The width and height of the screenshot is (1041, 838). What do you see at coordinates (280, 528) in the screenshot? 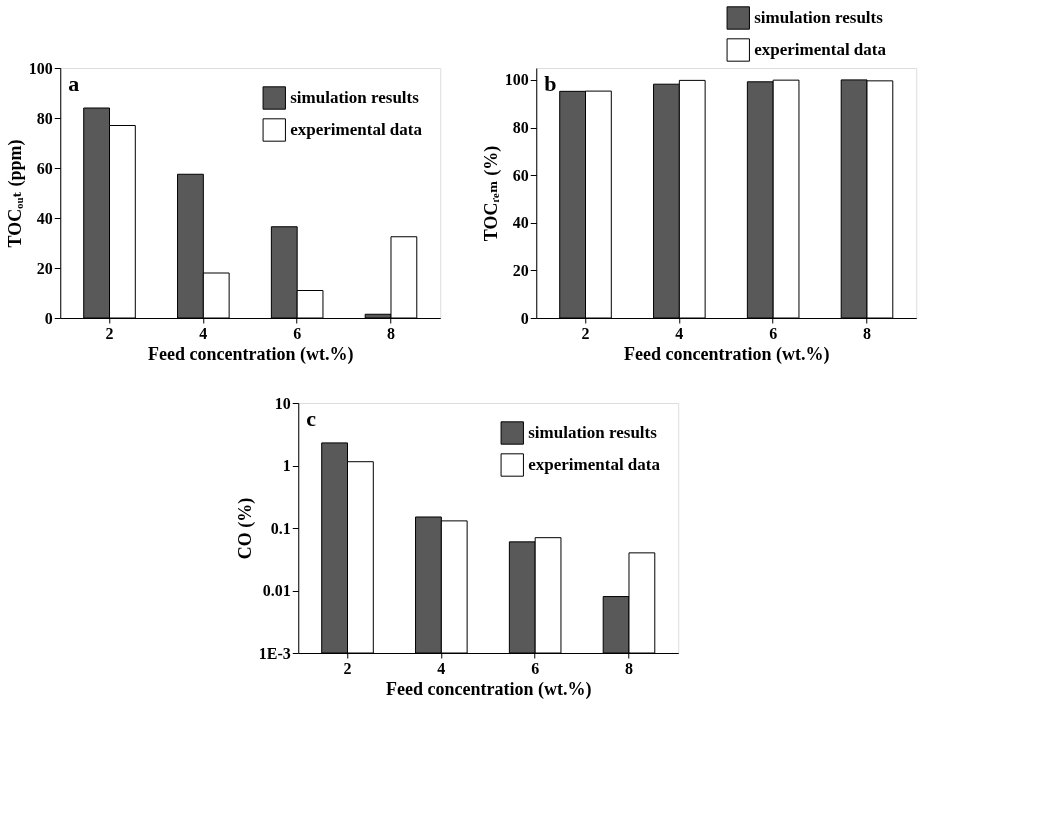
I see `y-tick-label: 0.1` at bounding box center [280, 528].